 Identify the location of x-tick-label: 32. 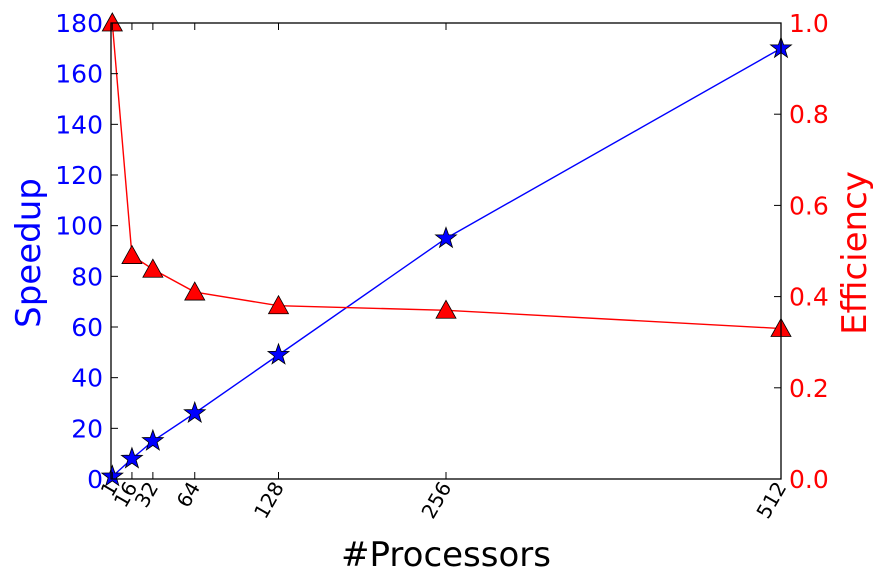
(147, 495).